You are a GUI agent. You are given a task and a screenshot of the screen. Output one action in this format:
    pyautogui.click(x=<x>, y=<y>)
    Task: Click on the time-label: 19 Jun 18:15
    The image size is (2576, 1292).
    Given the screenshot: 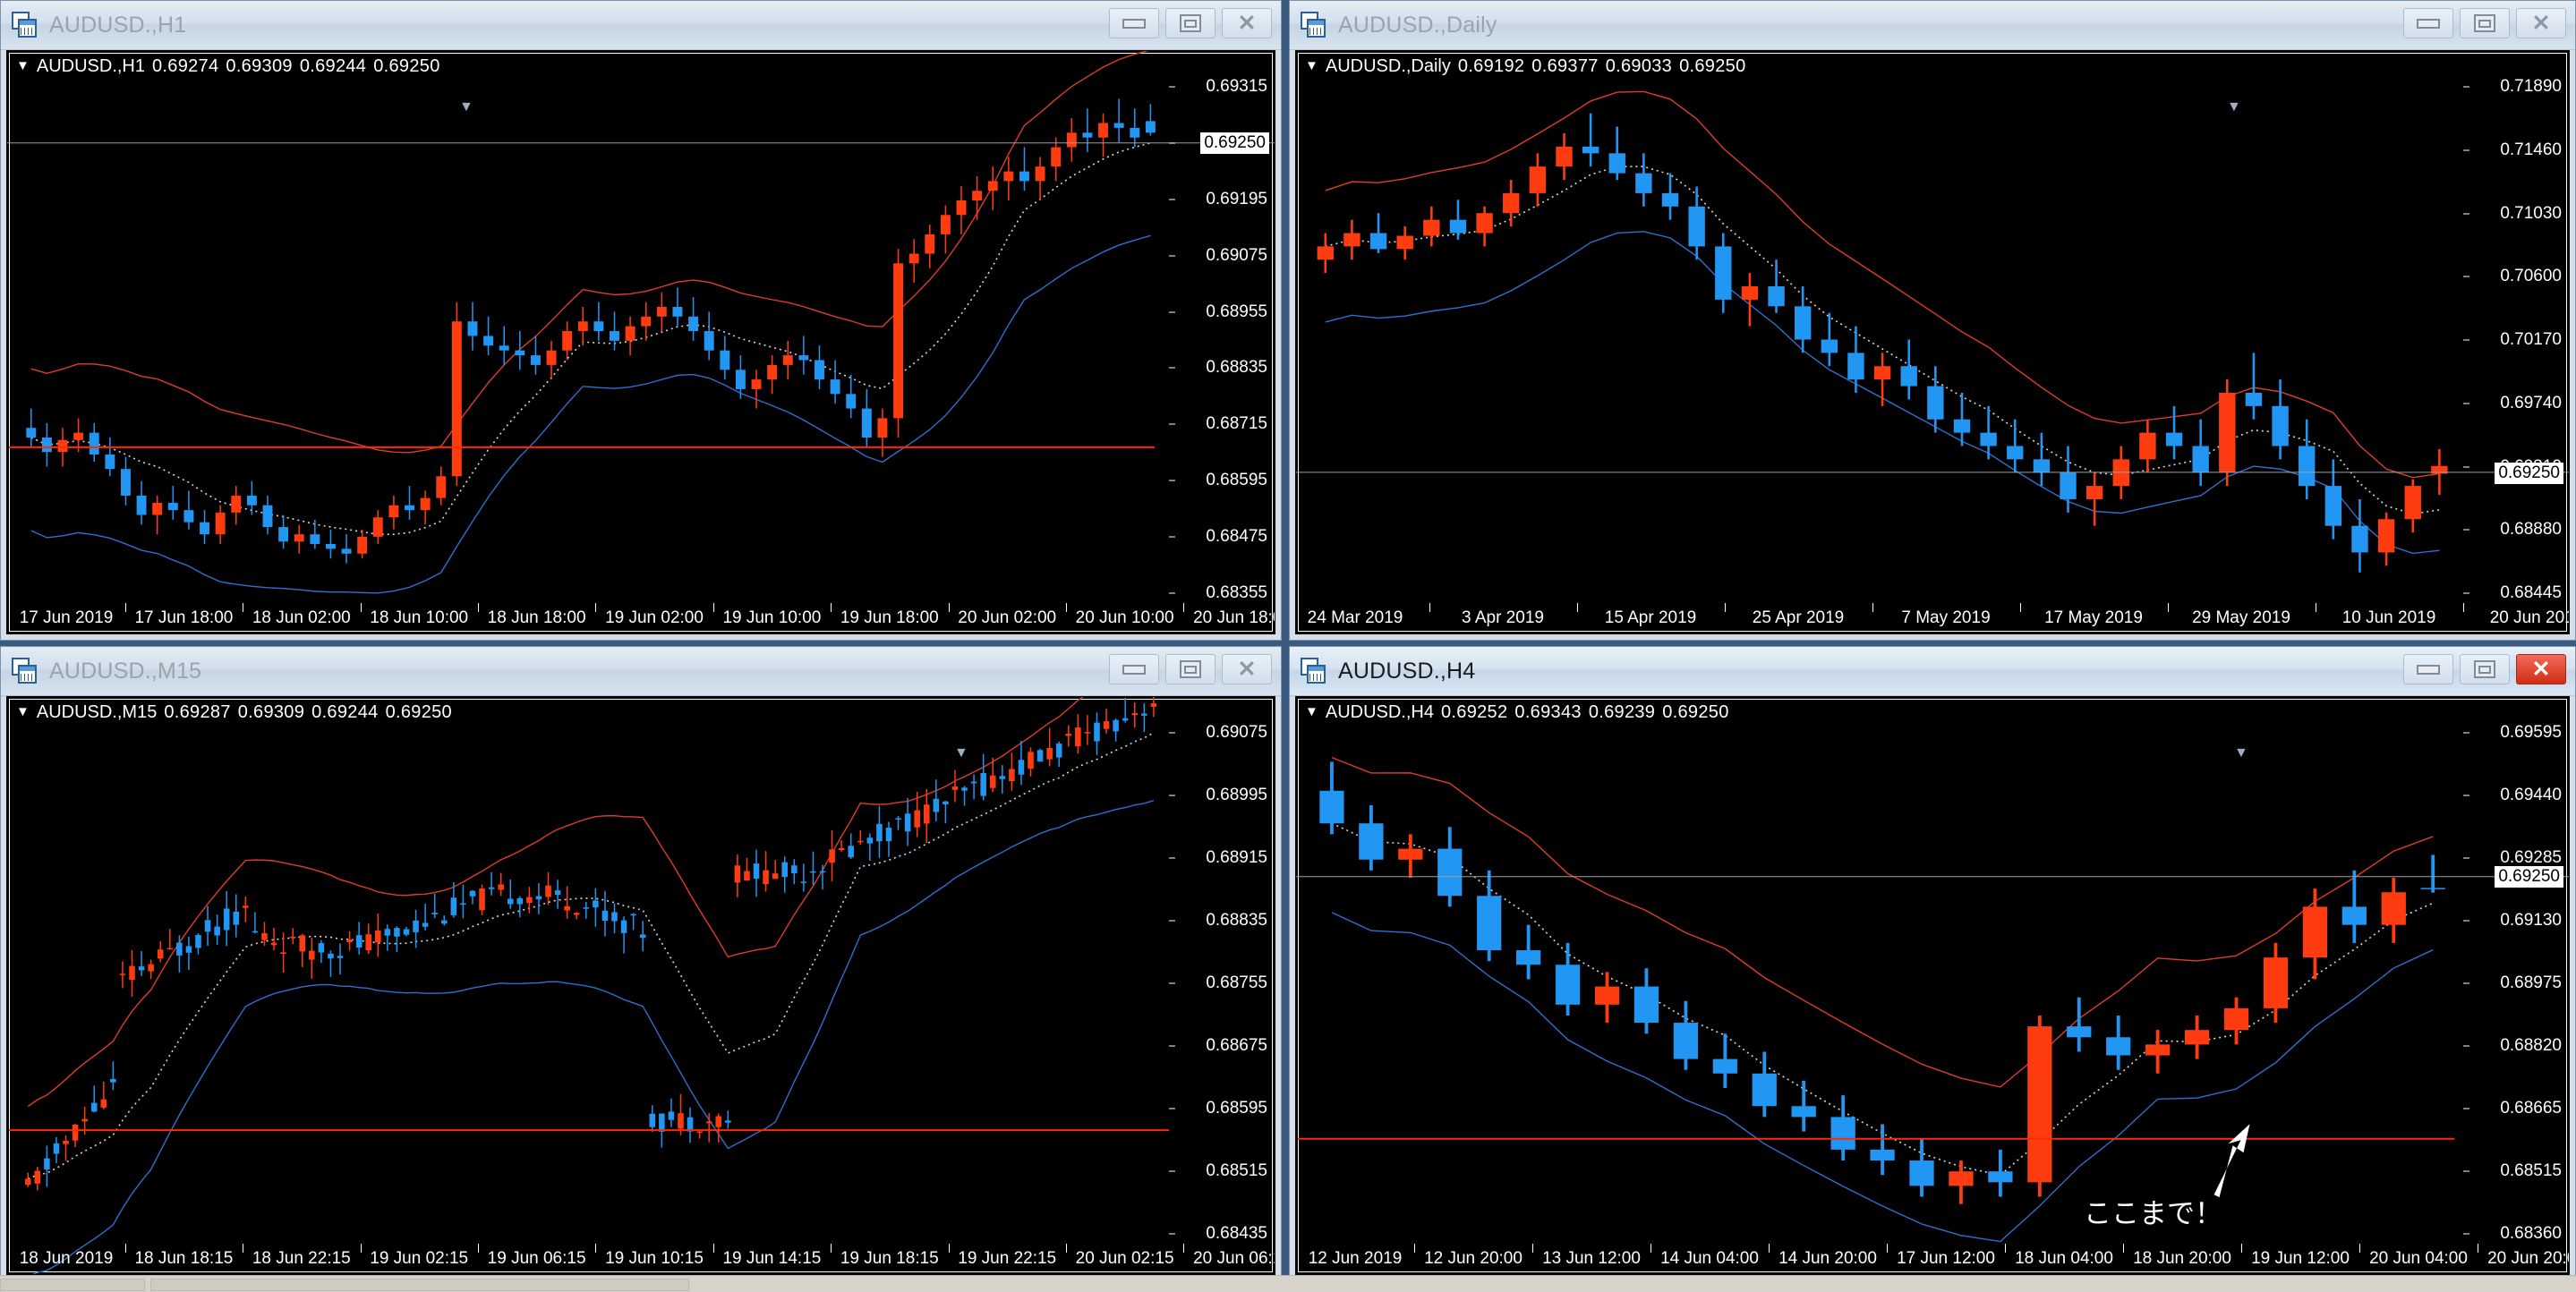 What is the action you would take?
    pyautogui.click(x=889, y=1258)
    